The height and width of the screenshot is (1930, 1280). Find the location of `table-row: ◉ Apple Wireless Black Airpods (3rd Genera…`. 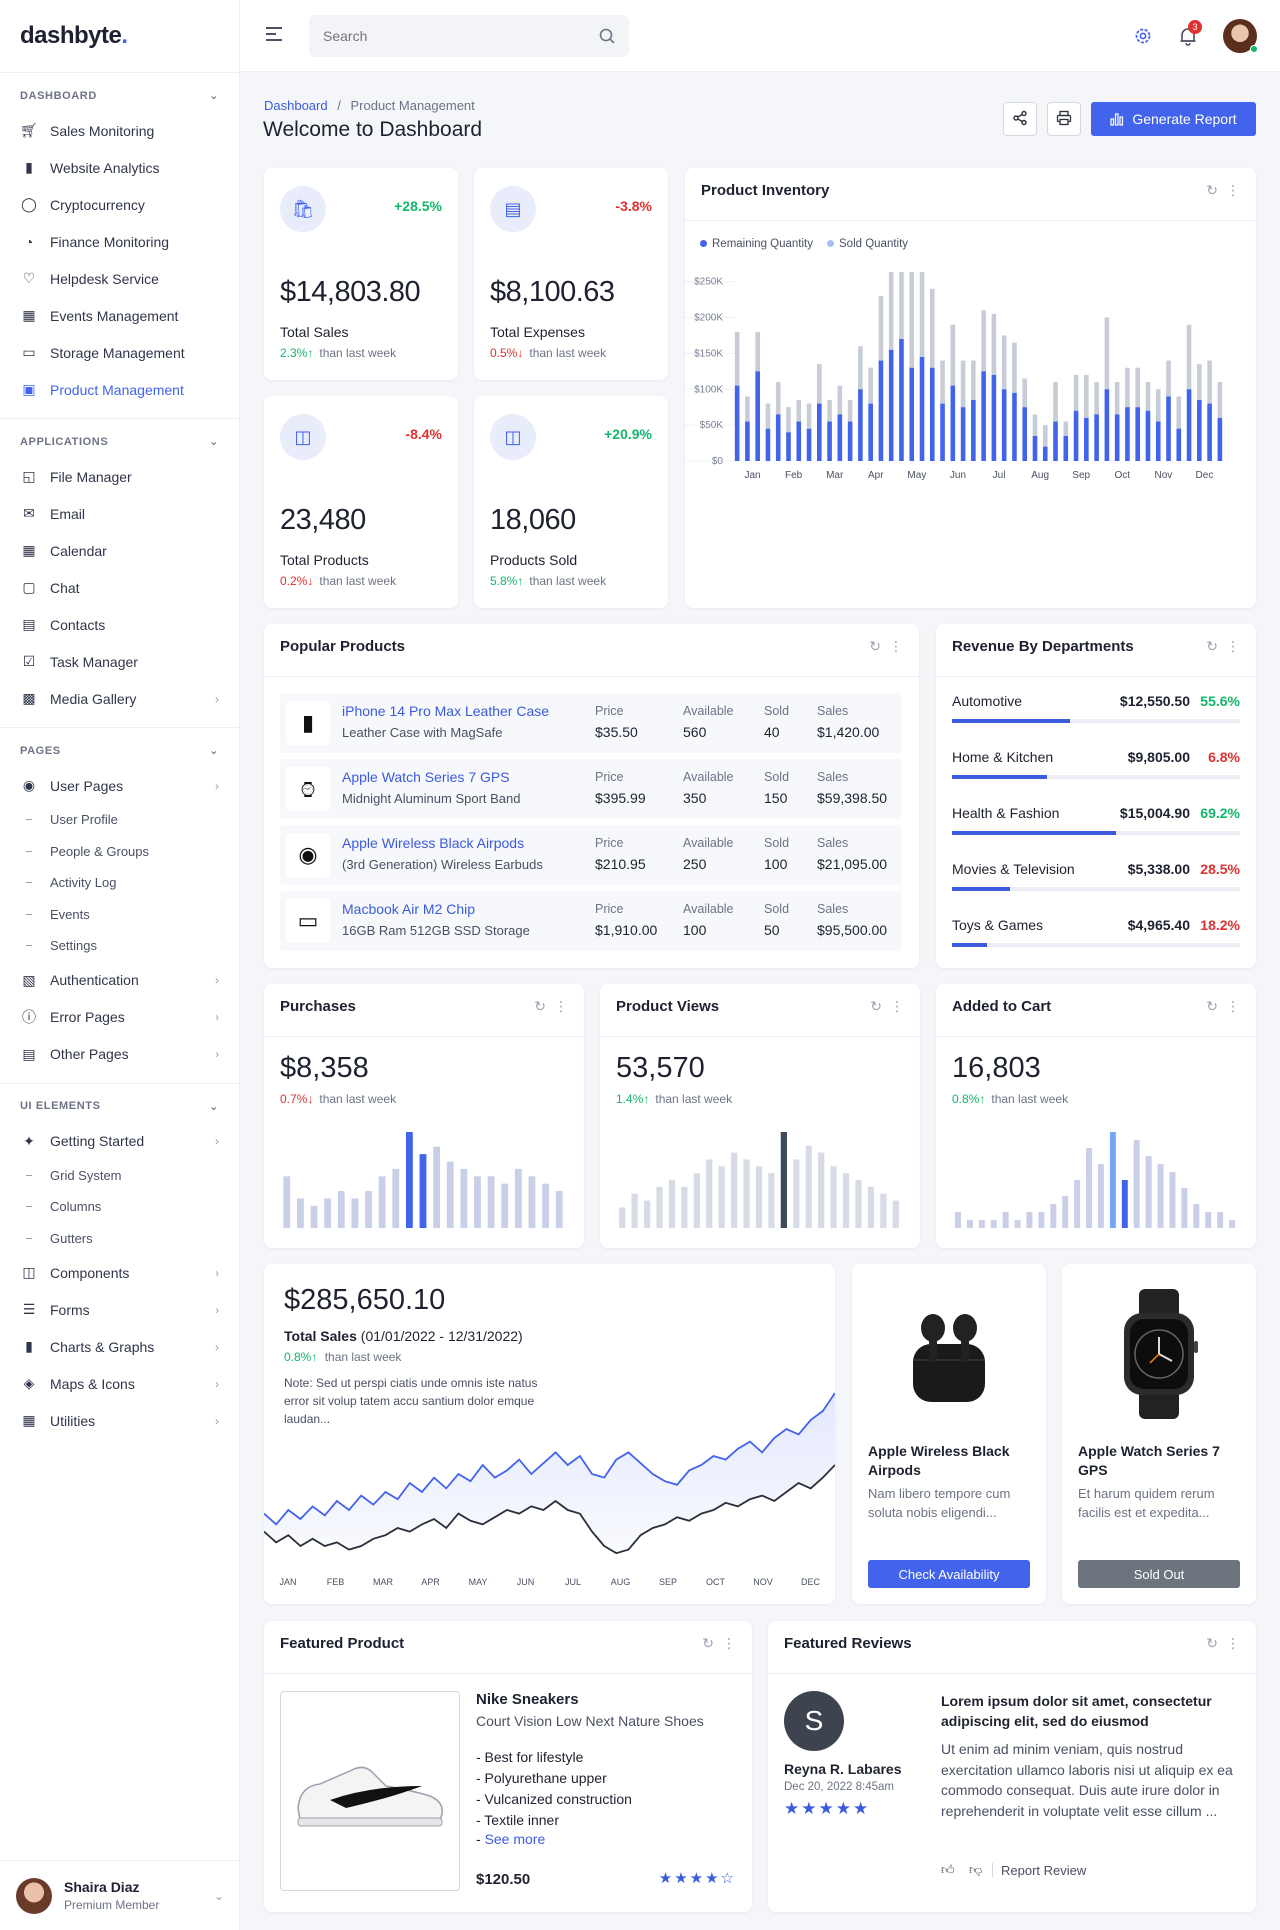

table-row: ◉ Apple Wireless Black Airpods (3rd Genera… is located at coordinates (591, 855).